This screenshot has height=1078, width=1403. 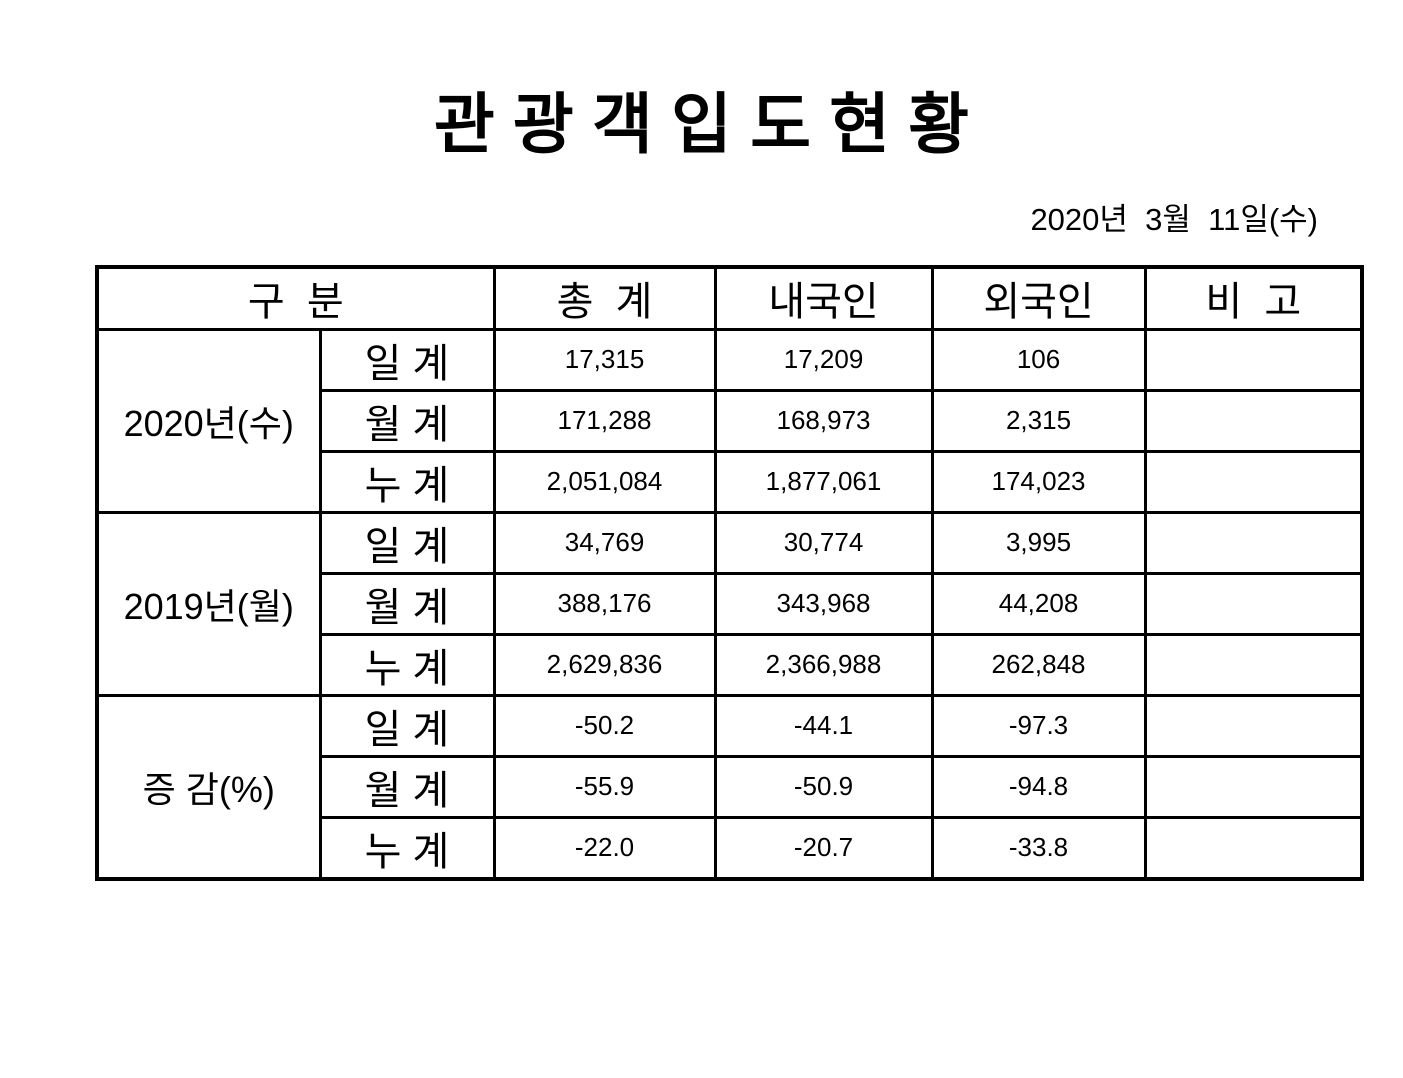 I want to click on table-row: 누 계 2,629,836 2,366,988 262,848, so click(x=730, y=664).